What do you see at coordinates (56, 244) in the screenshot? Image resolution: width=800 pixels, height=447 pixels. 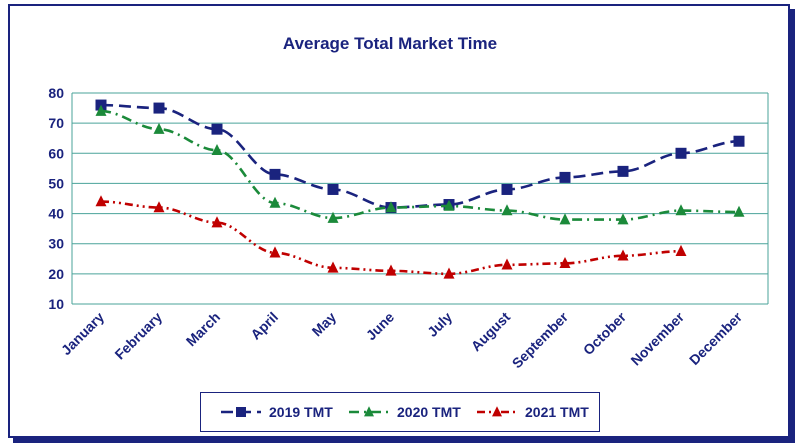 I see `y-tick-label: 30` at bounding box center [56, 244].